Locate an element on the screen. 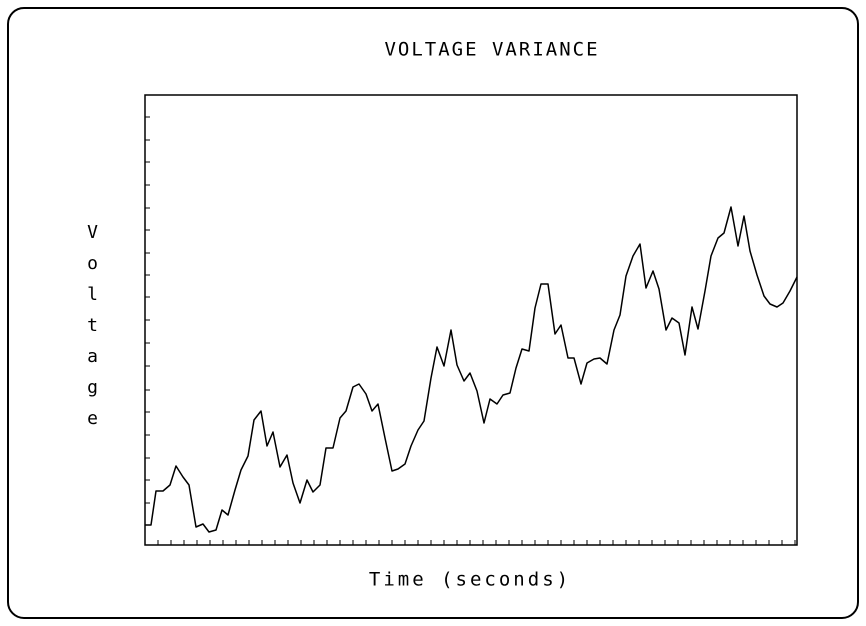 This screenshot has width=866, height=626. y-axis-label: Voltage is located at coordinates (92, 330).